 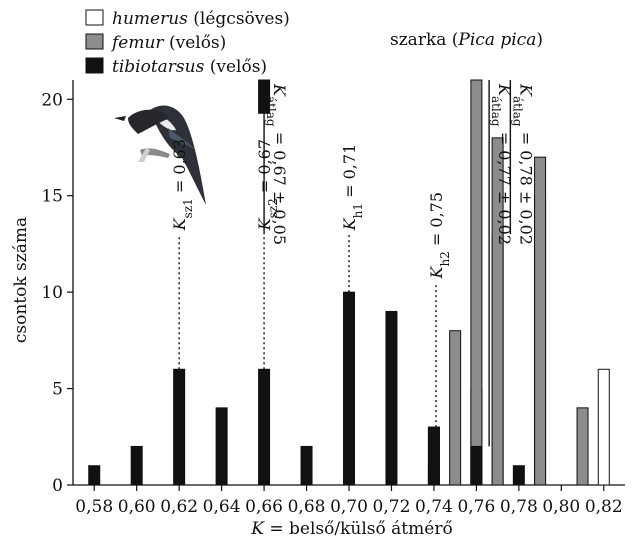 I want to click on annotation-label: Kh1 = 0,71, so click(x=352, y=188).